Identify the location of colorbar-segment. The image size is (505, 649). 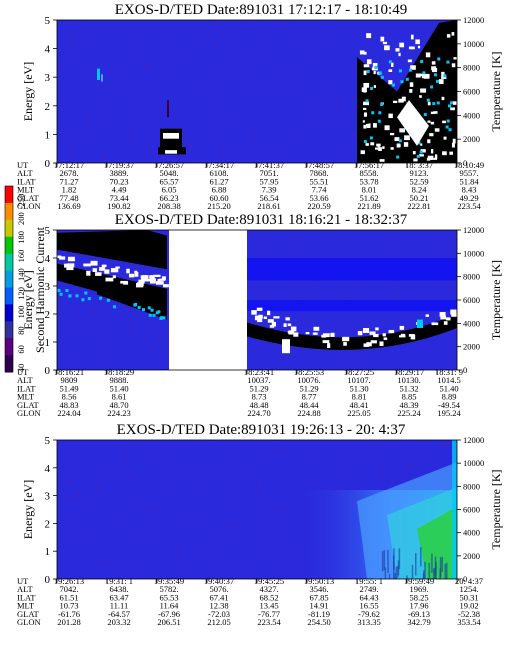
(9, 313).